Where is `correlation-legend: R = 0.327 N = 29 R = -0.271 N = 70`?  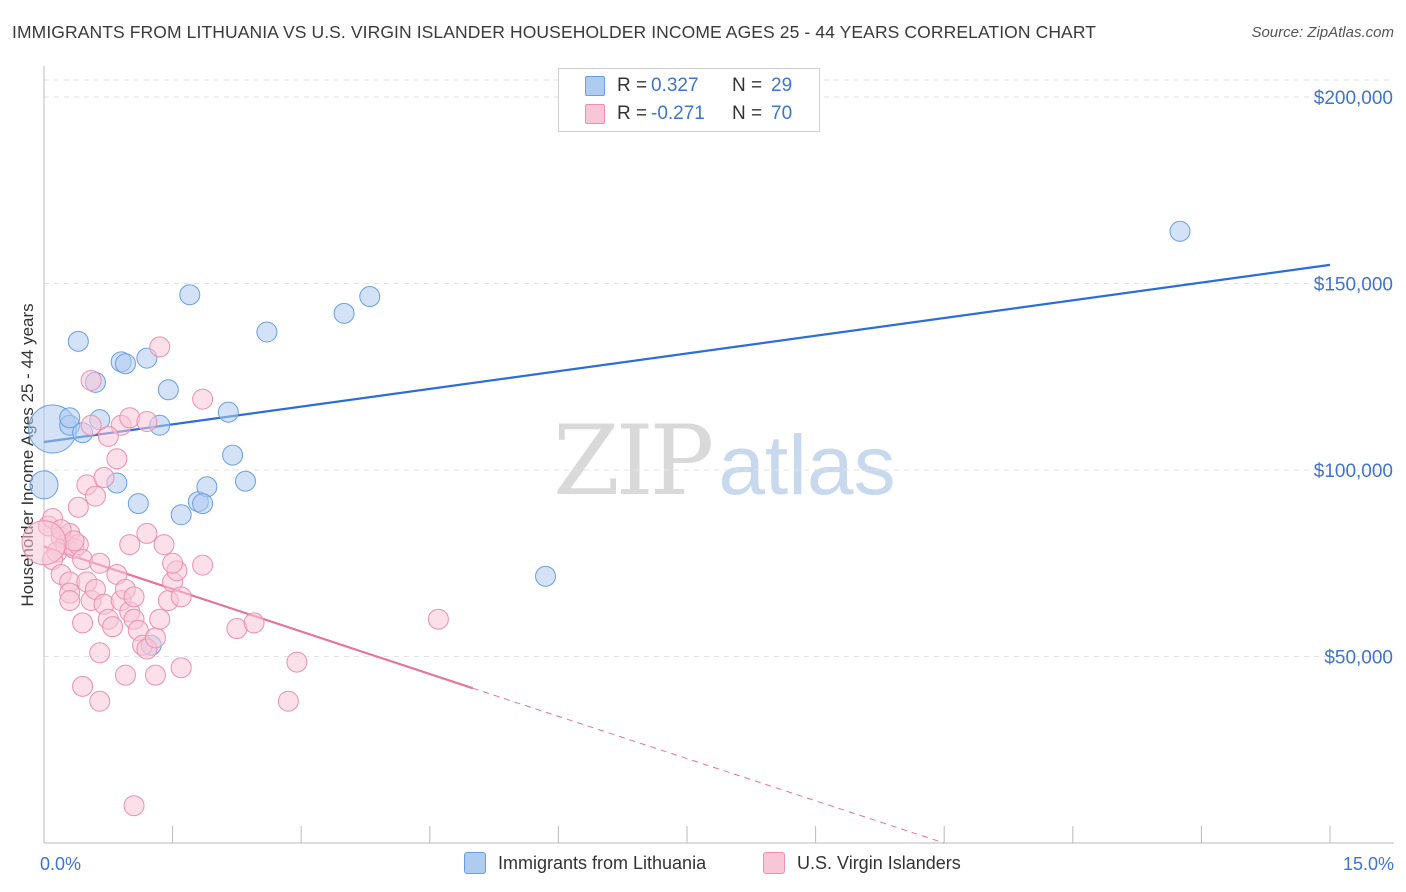
correlation-legend: R = 0.327 N = 29 R = -0.271 N = 70 is located at coordinates (689, 100).